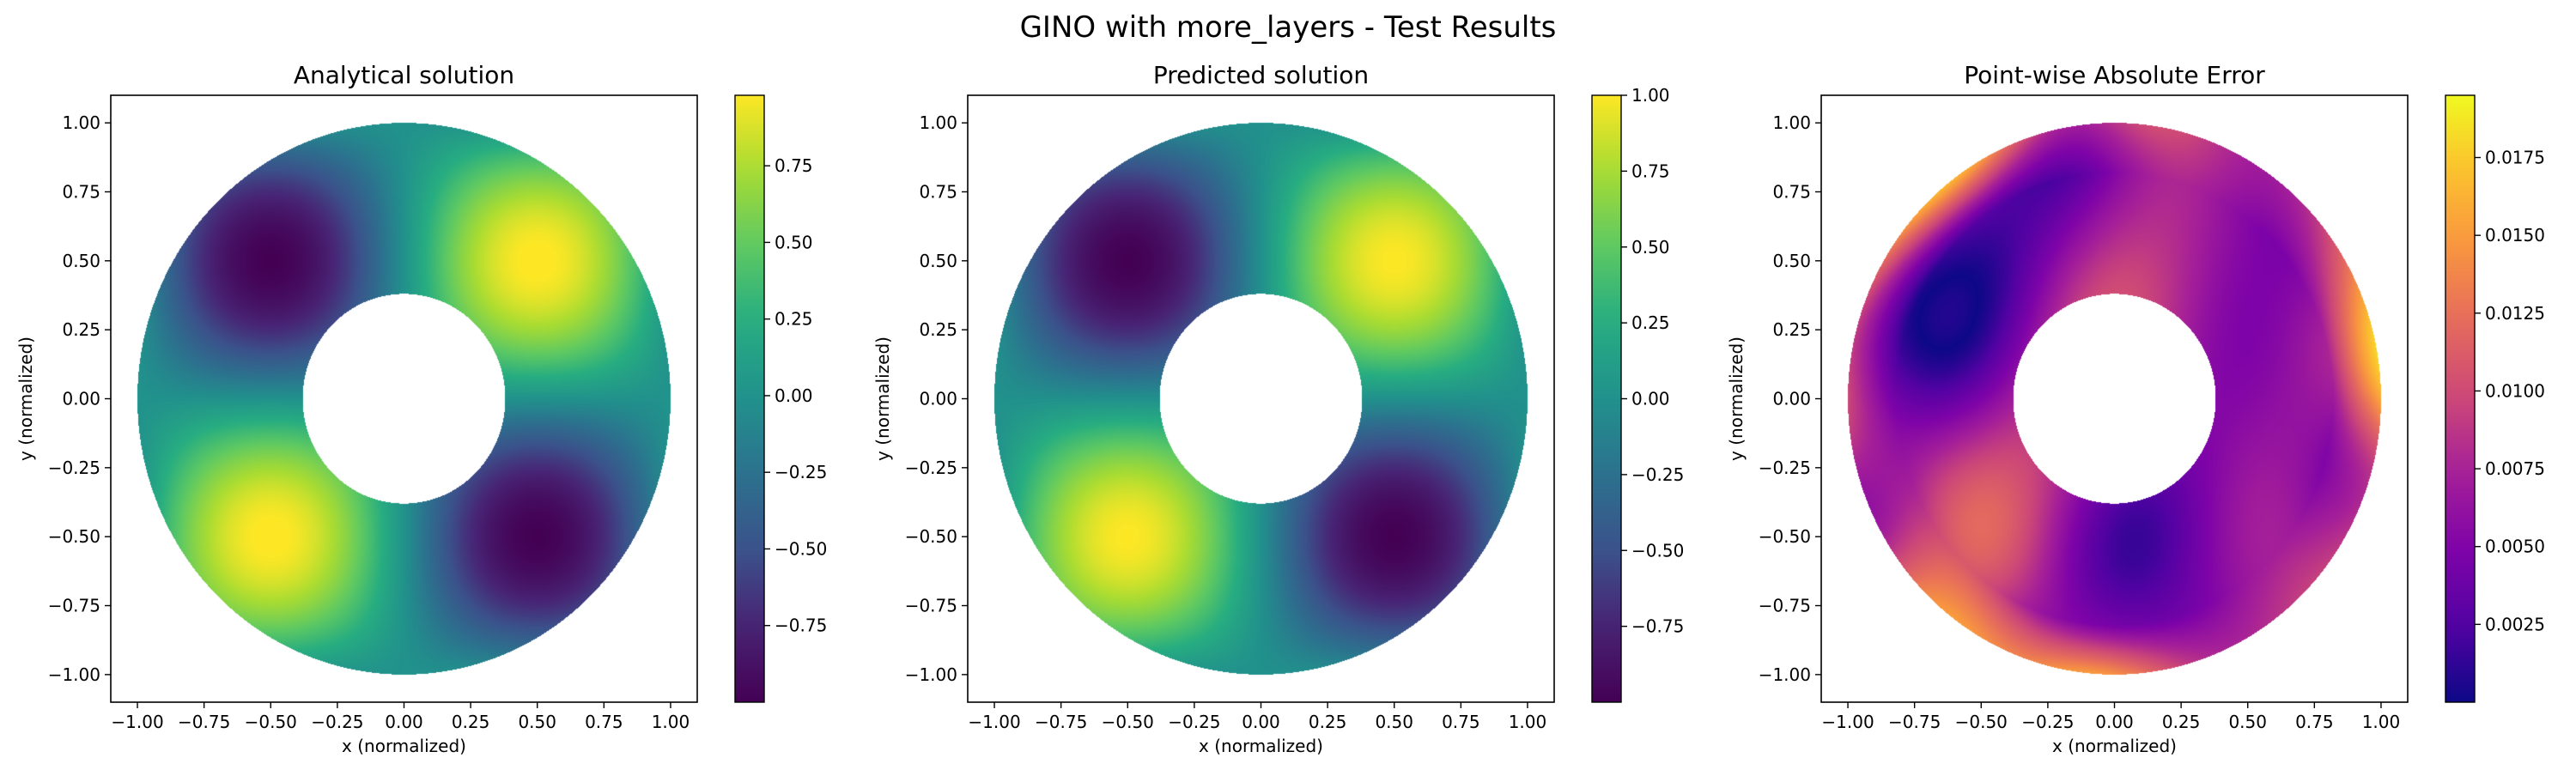 The width and height of the screenshot is (2576, 776). I want to click on colorbar-tick-label: 0.0025, so click(2515, 624).